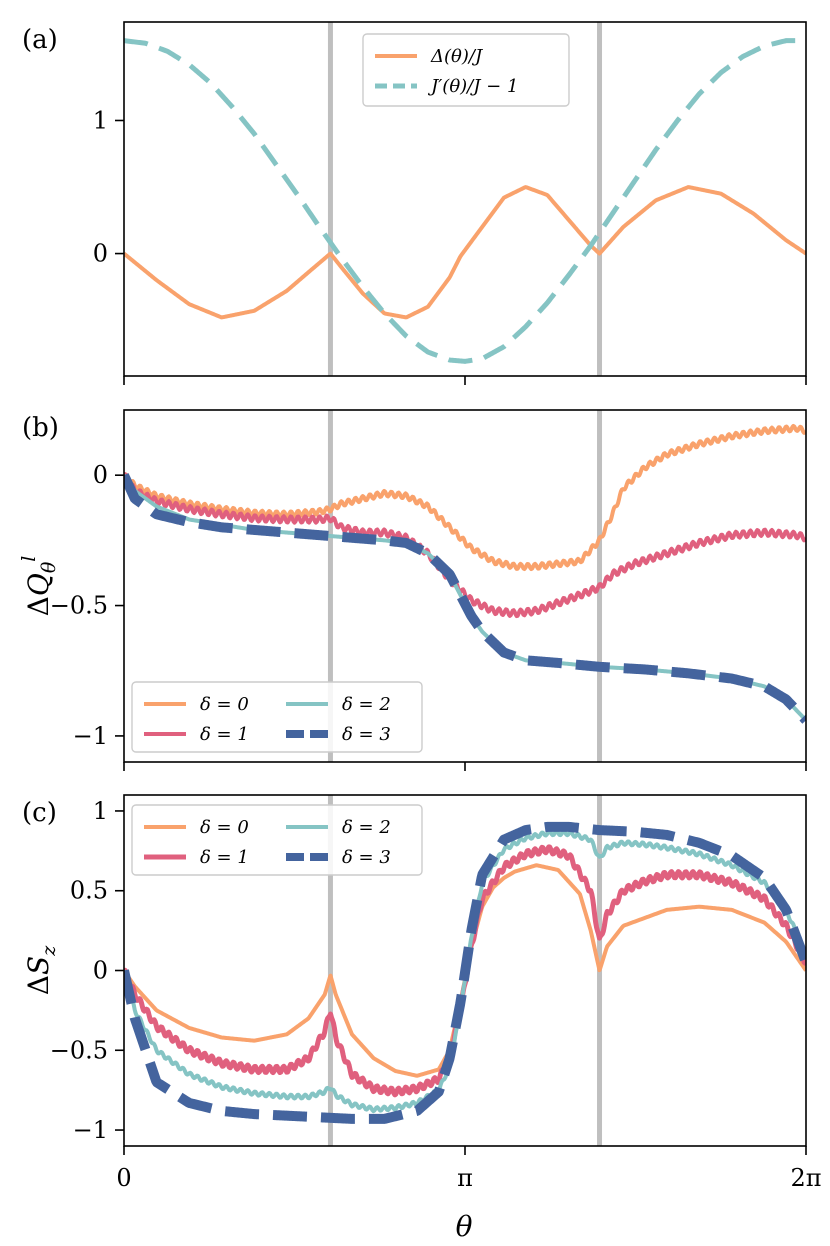  Describe the element at coordinates (89, 891) in the screenshot. I see `y-tick-label: 0.5` at that location.